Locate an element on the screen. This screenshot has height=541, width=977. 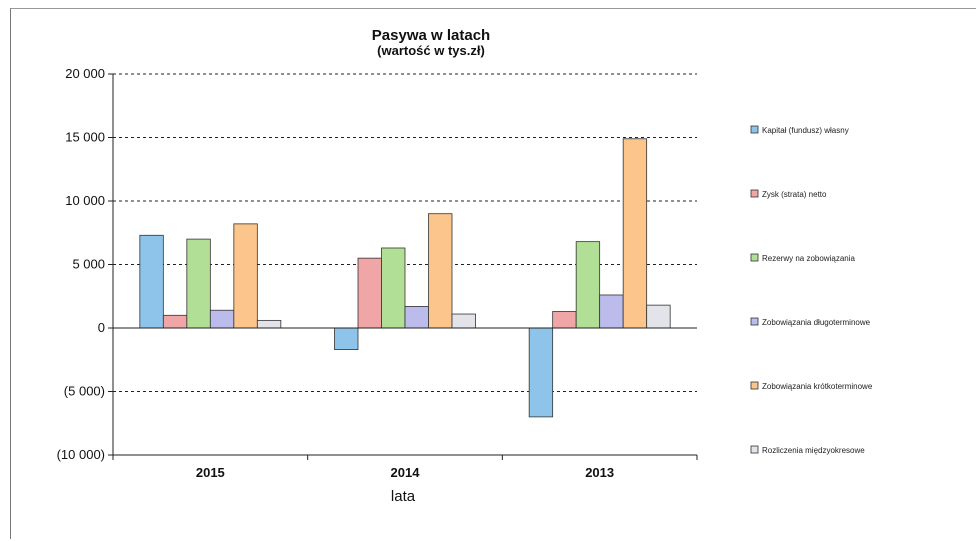
y-tick-label: 0 is located at coordinates (101, 327).